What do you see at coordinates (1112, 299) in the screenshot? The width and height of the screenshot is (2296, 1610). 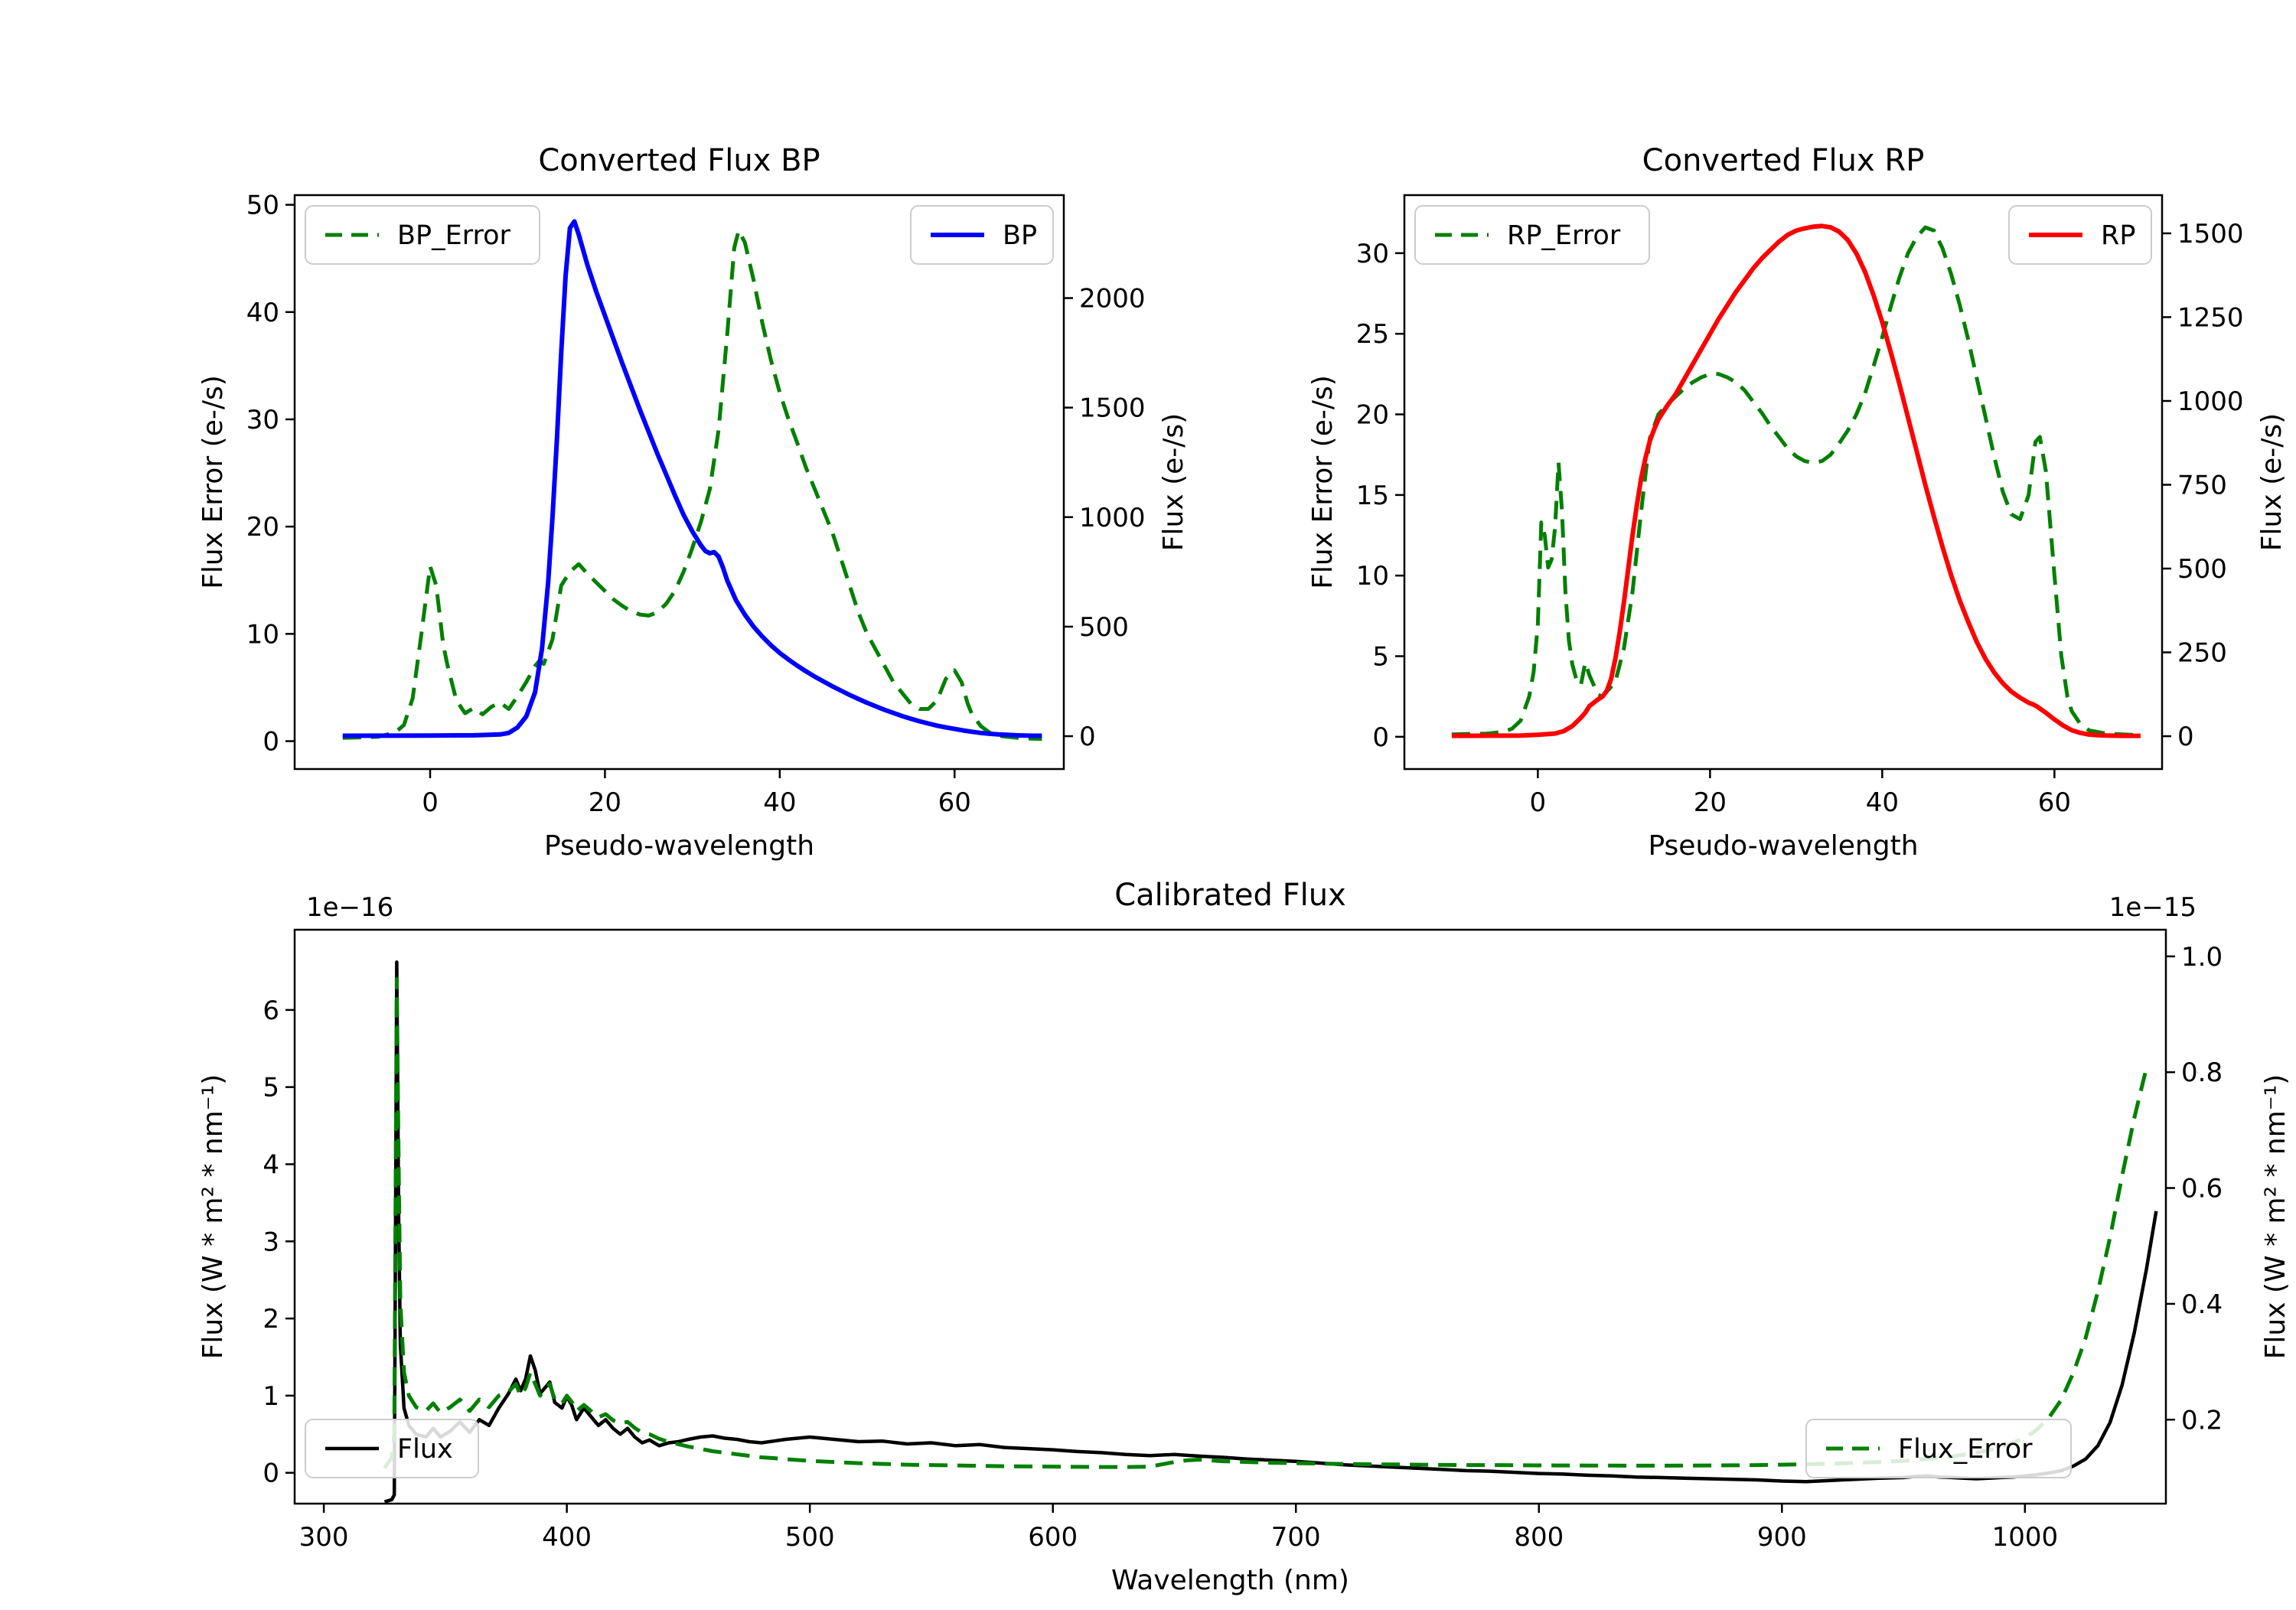 I see `y-right-tick-label: 2000` at bounding box center [1112, 299].